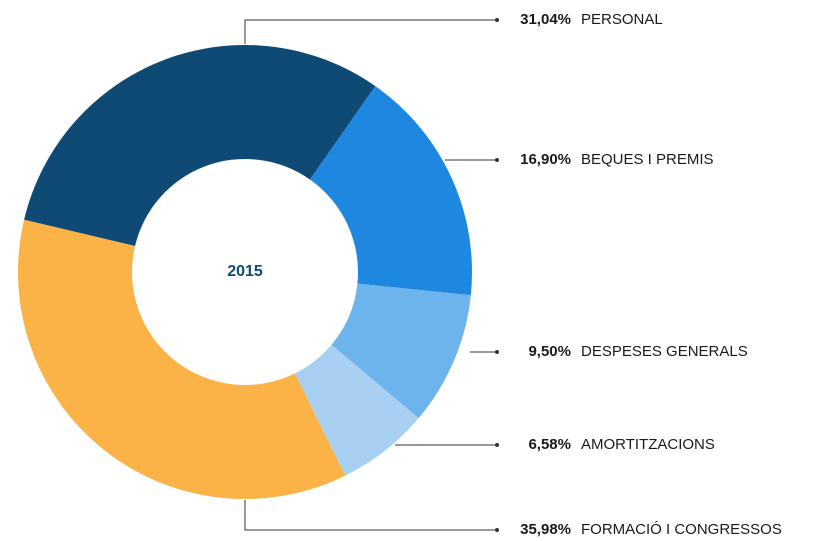 The image size is (814, 541). Describe the element at coordinates (647, 159) in the screenshot. I see `category-label: BEQUES I PREMIS` at that location.